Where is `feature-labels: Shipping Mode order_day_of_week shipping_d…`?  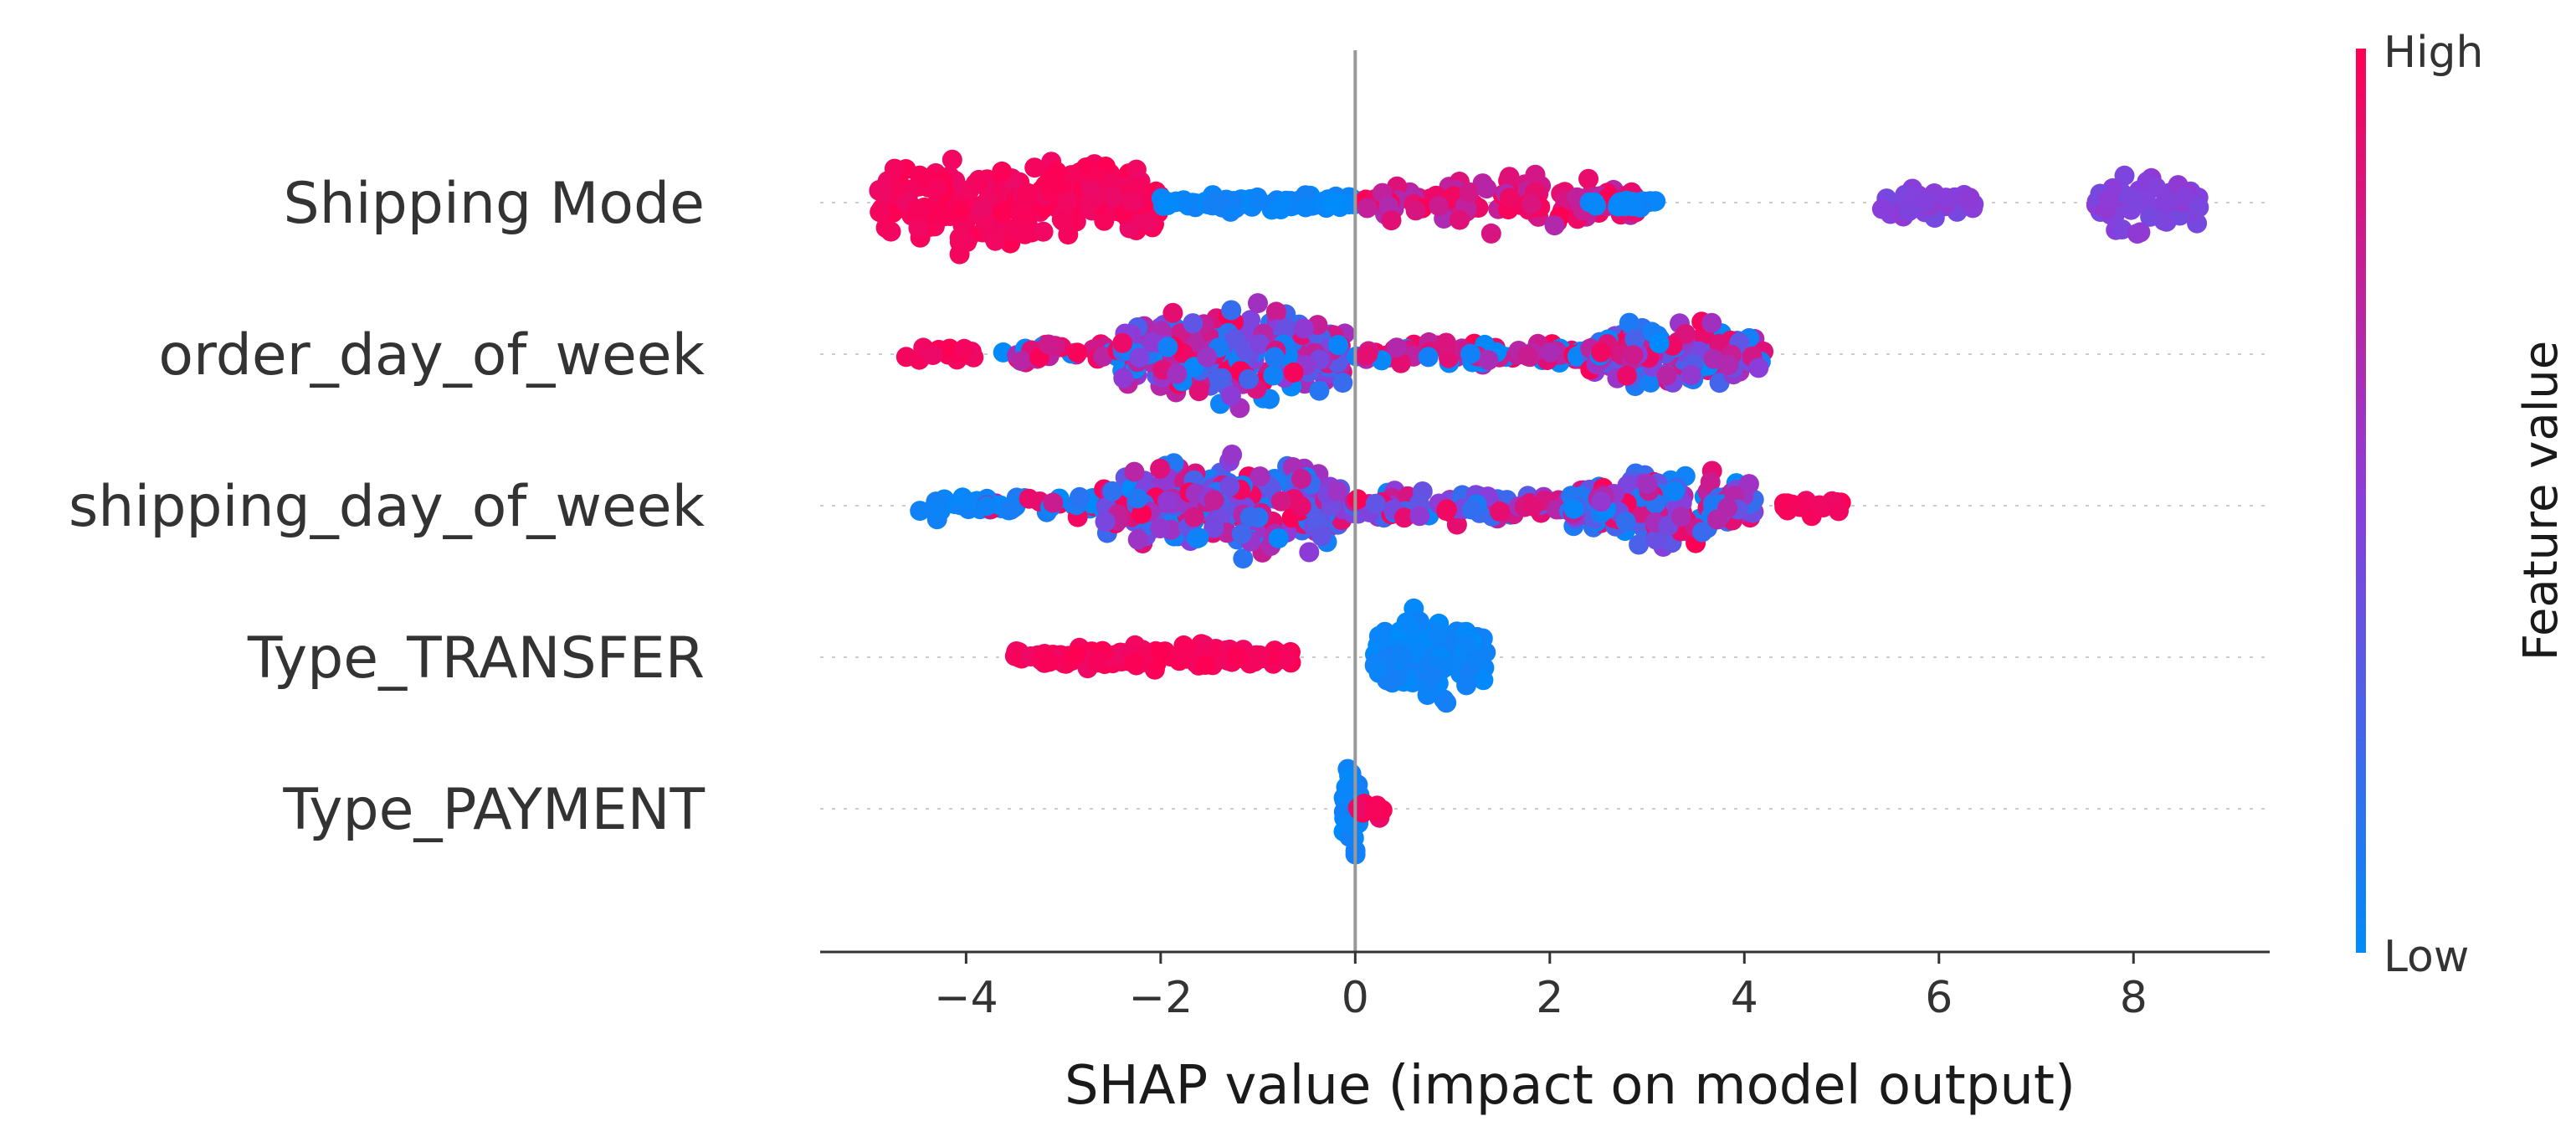
feature-labels: Shipping Mode order_day_of_week shipping_d… is located at coordinates (387, 507).